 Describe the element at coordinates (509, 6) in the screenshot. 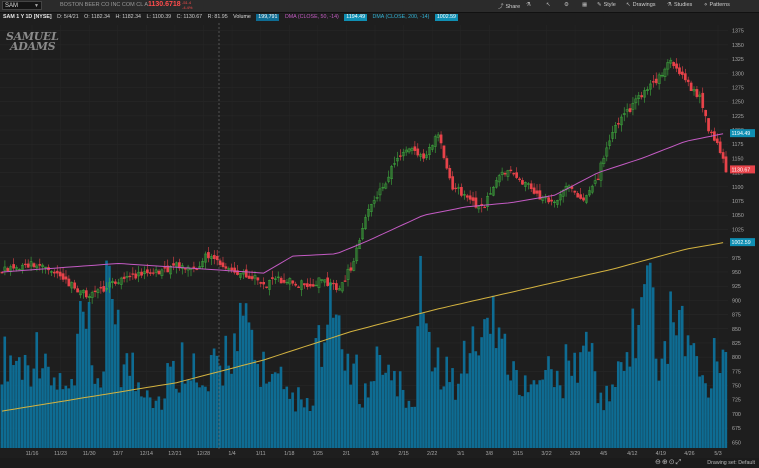

I see `share-button: ⤴ Share` at that location.